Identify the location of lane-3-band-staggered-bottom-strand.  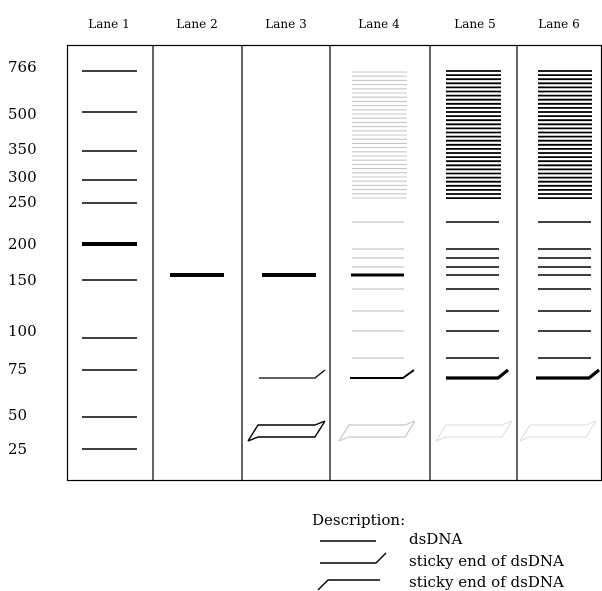
(286, 431).